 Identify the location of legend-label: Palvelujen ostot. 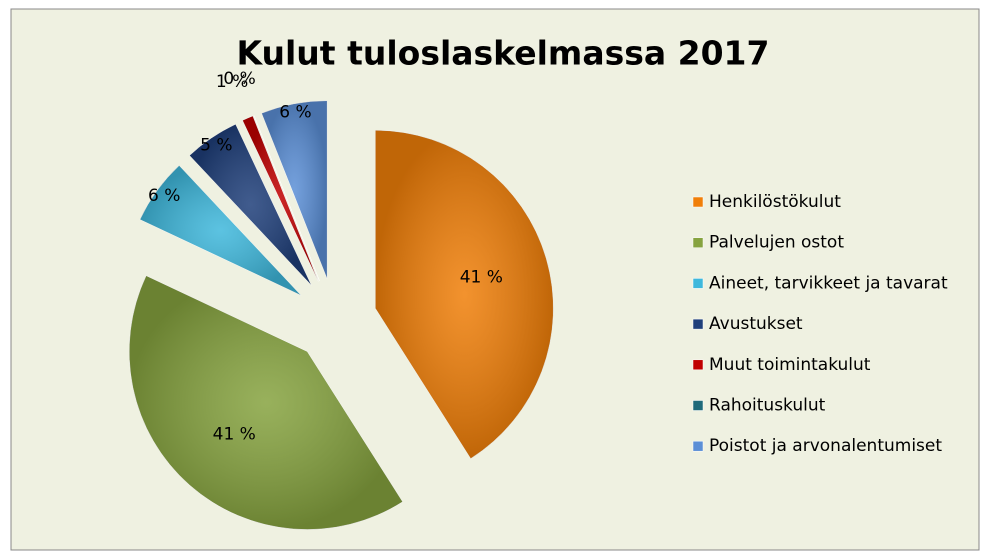
(776, 243).